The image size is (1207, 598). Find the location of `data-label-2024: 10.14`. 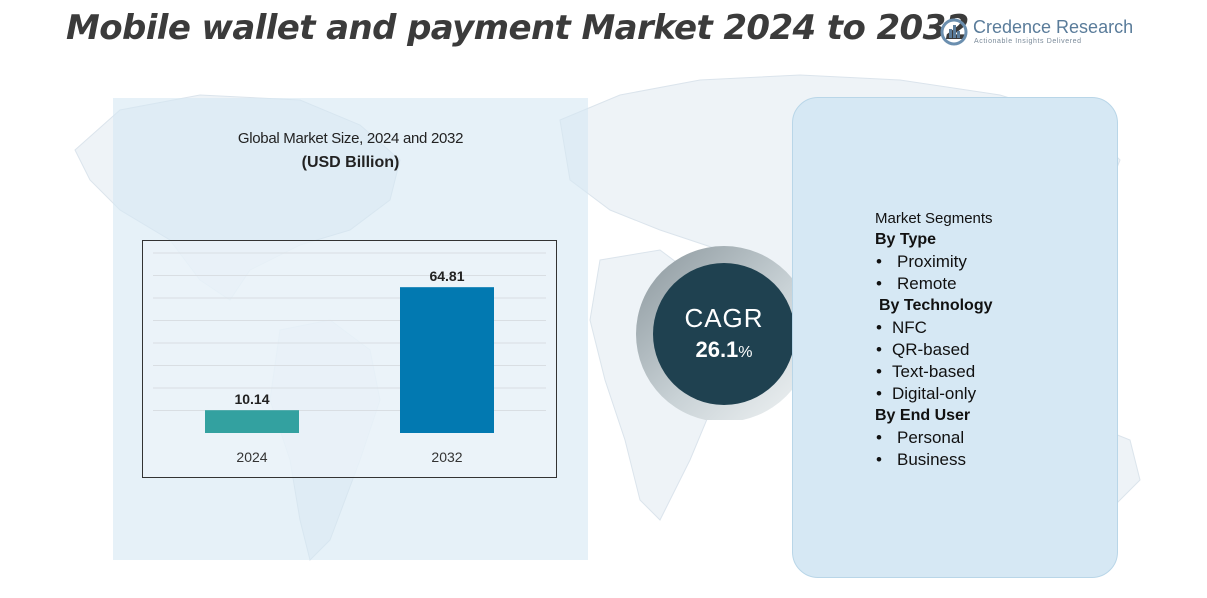

data-label-2024: 10.14 is located at coordinates (251, 399).